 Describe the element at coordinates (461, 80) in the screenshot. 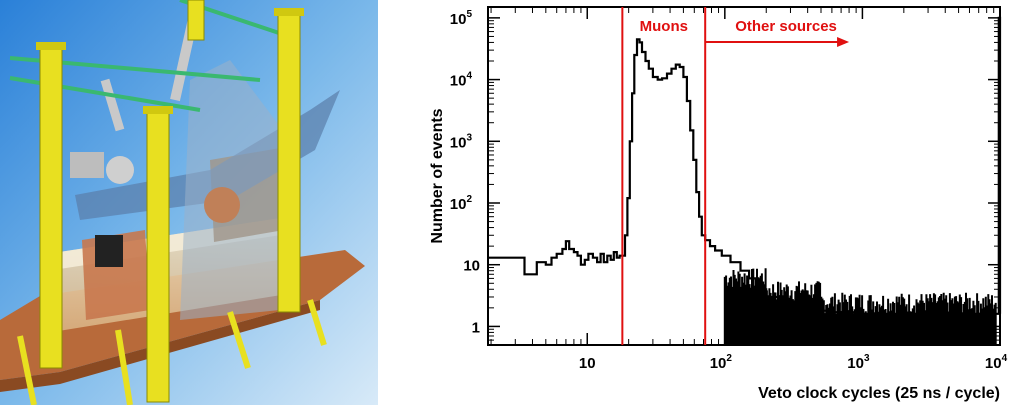

I see `y-tick-label: 10⁴` at that location.